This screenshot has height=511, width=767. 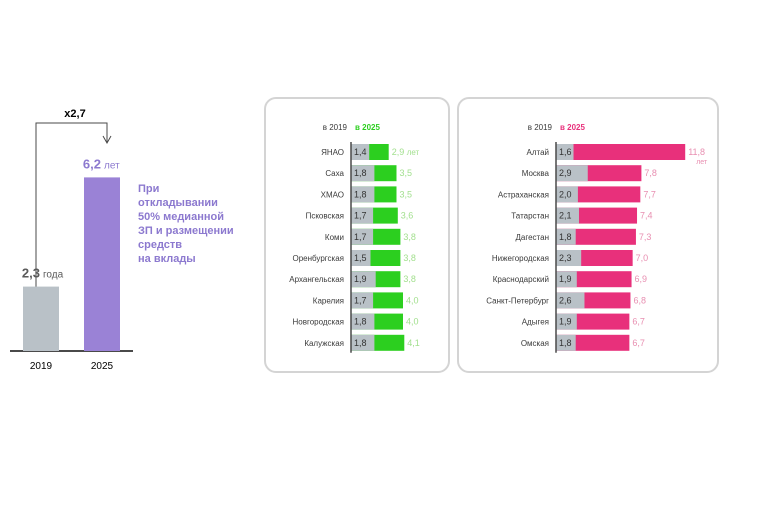 I want to click on region-label: Татарстан, so click(x=530, y=216).